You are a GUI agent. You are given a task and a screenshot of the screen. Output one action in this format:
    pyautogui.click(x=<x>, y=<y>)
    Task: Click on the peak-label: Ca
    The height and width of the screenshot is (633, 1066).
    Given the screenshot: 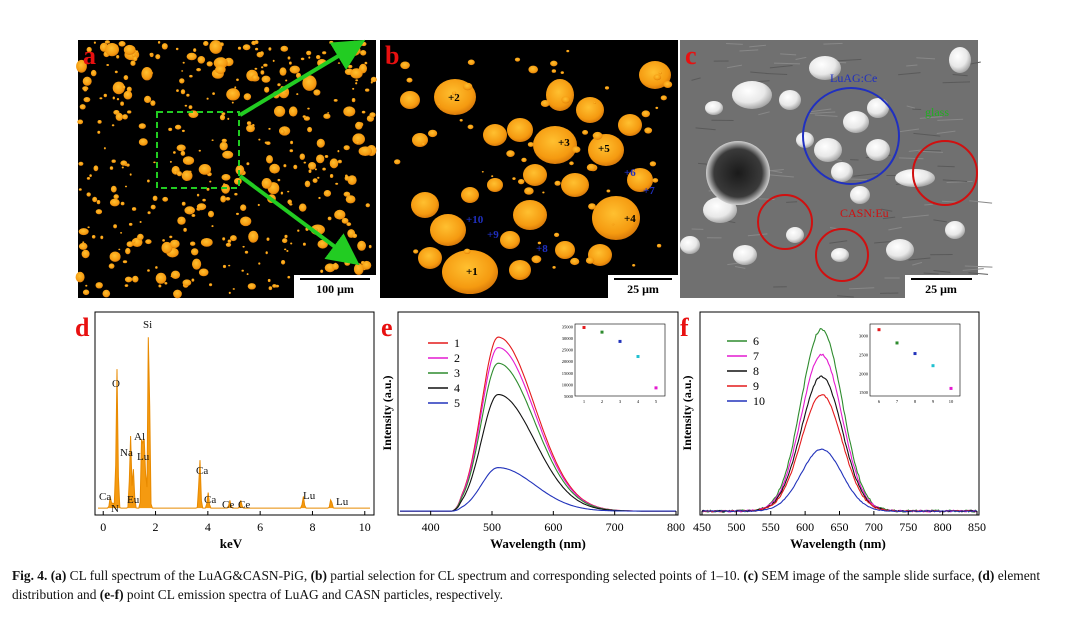 What is the action you would take?
    pyautogui.click(x=105, y=497)
    